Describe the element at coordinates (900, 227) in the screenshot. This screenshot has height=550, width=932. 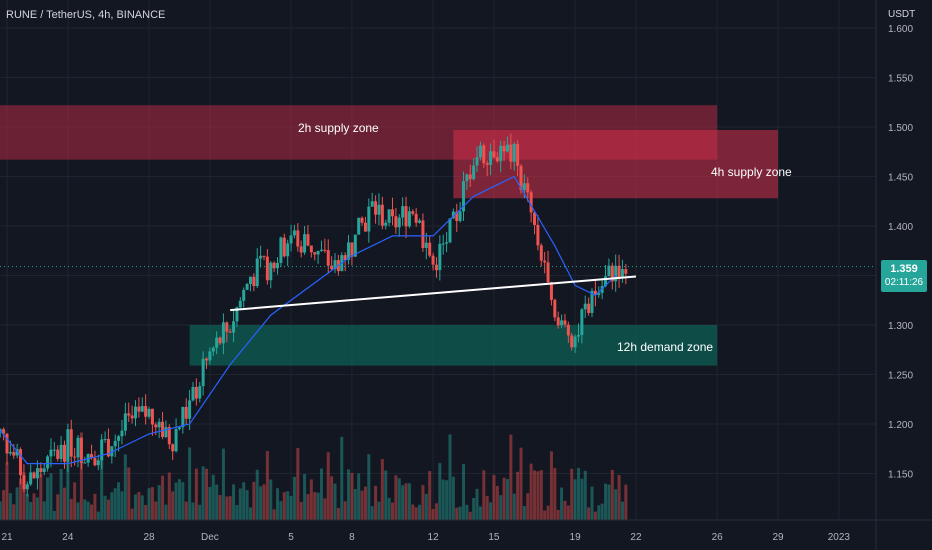
I see `y-tick-label: 1.400` at that location.